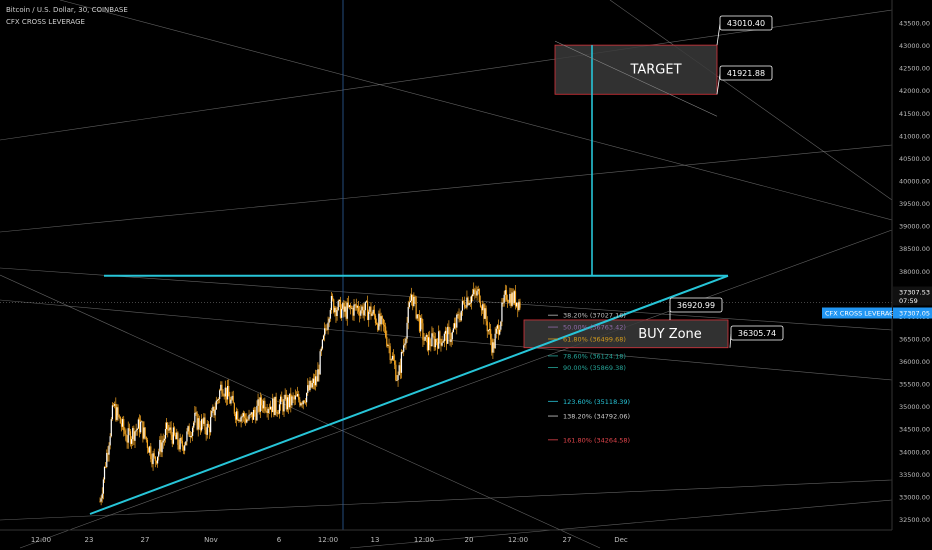 Image resolution: width=932 pixels, height=550 pixels. What do you see at coordinates (45, 22) in the screenshot?
I see `indicator-title: CFX CROSS LEVERAGE` at bounding box center [45, 22].